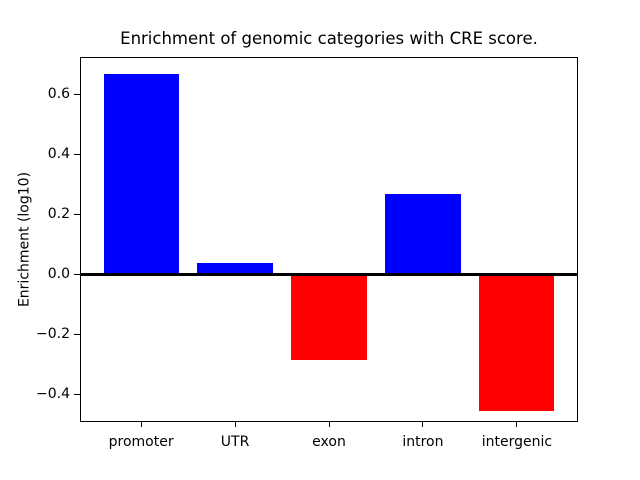 The width and height of the screenshot is (640, 480). Describe the element at coordinates (53, 334) in the screenshot. I see `y-tick-label: −0.2` at that location.